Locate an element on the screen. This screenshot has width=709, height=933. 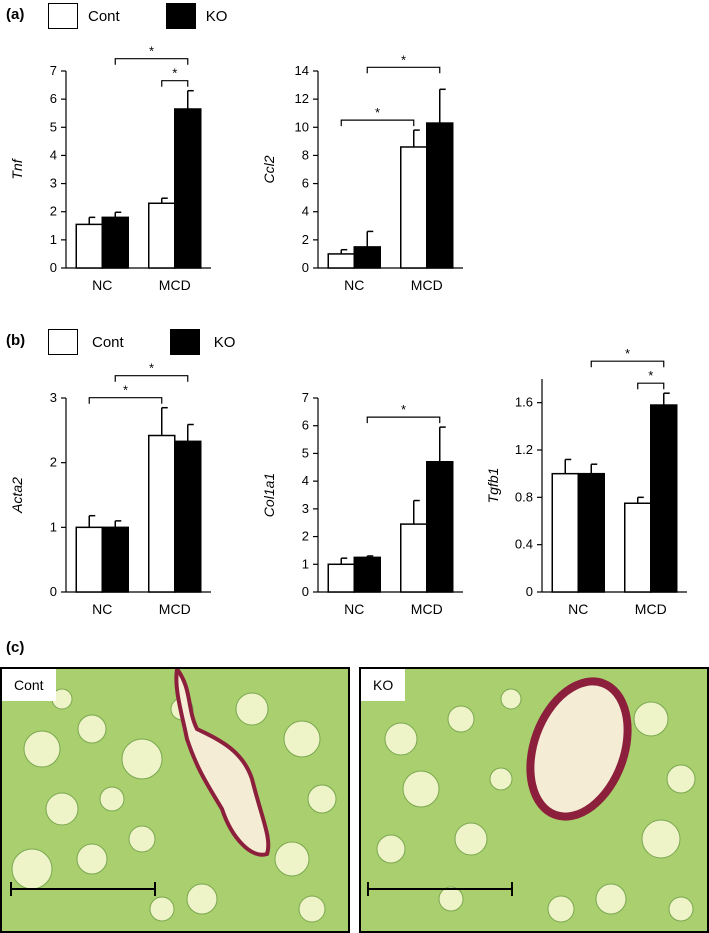
micrograph-control: Cont is located at coordinates (175, 800).